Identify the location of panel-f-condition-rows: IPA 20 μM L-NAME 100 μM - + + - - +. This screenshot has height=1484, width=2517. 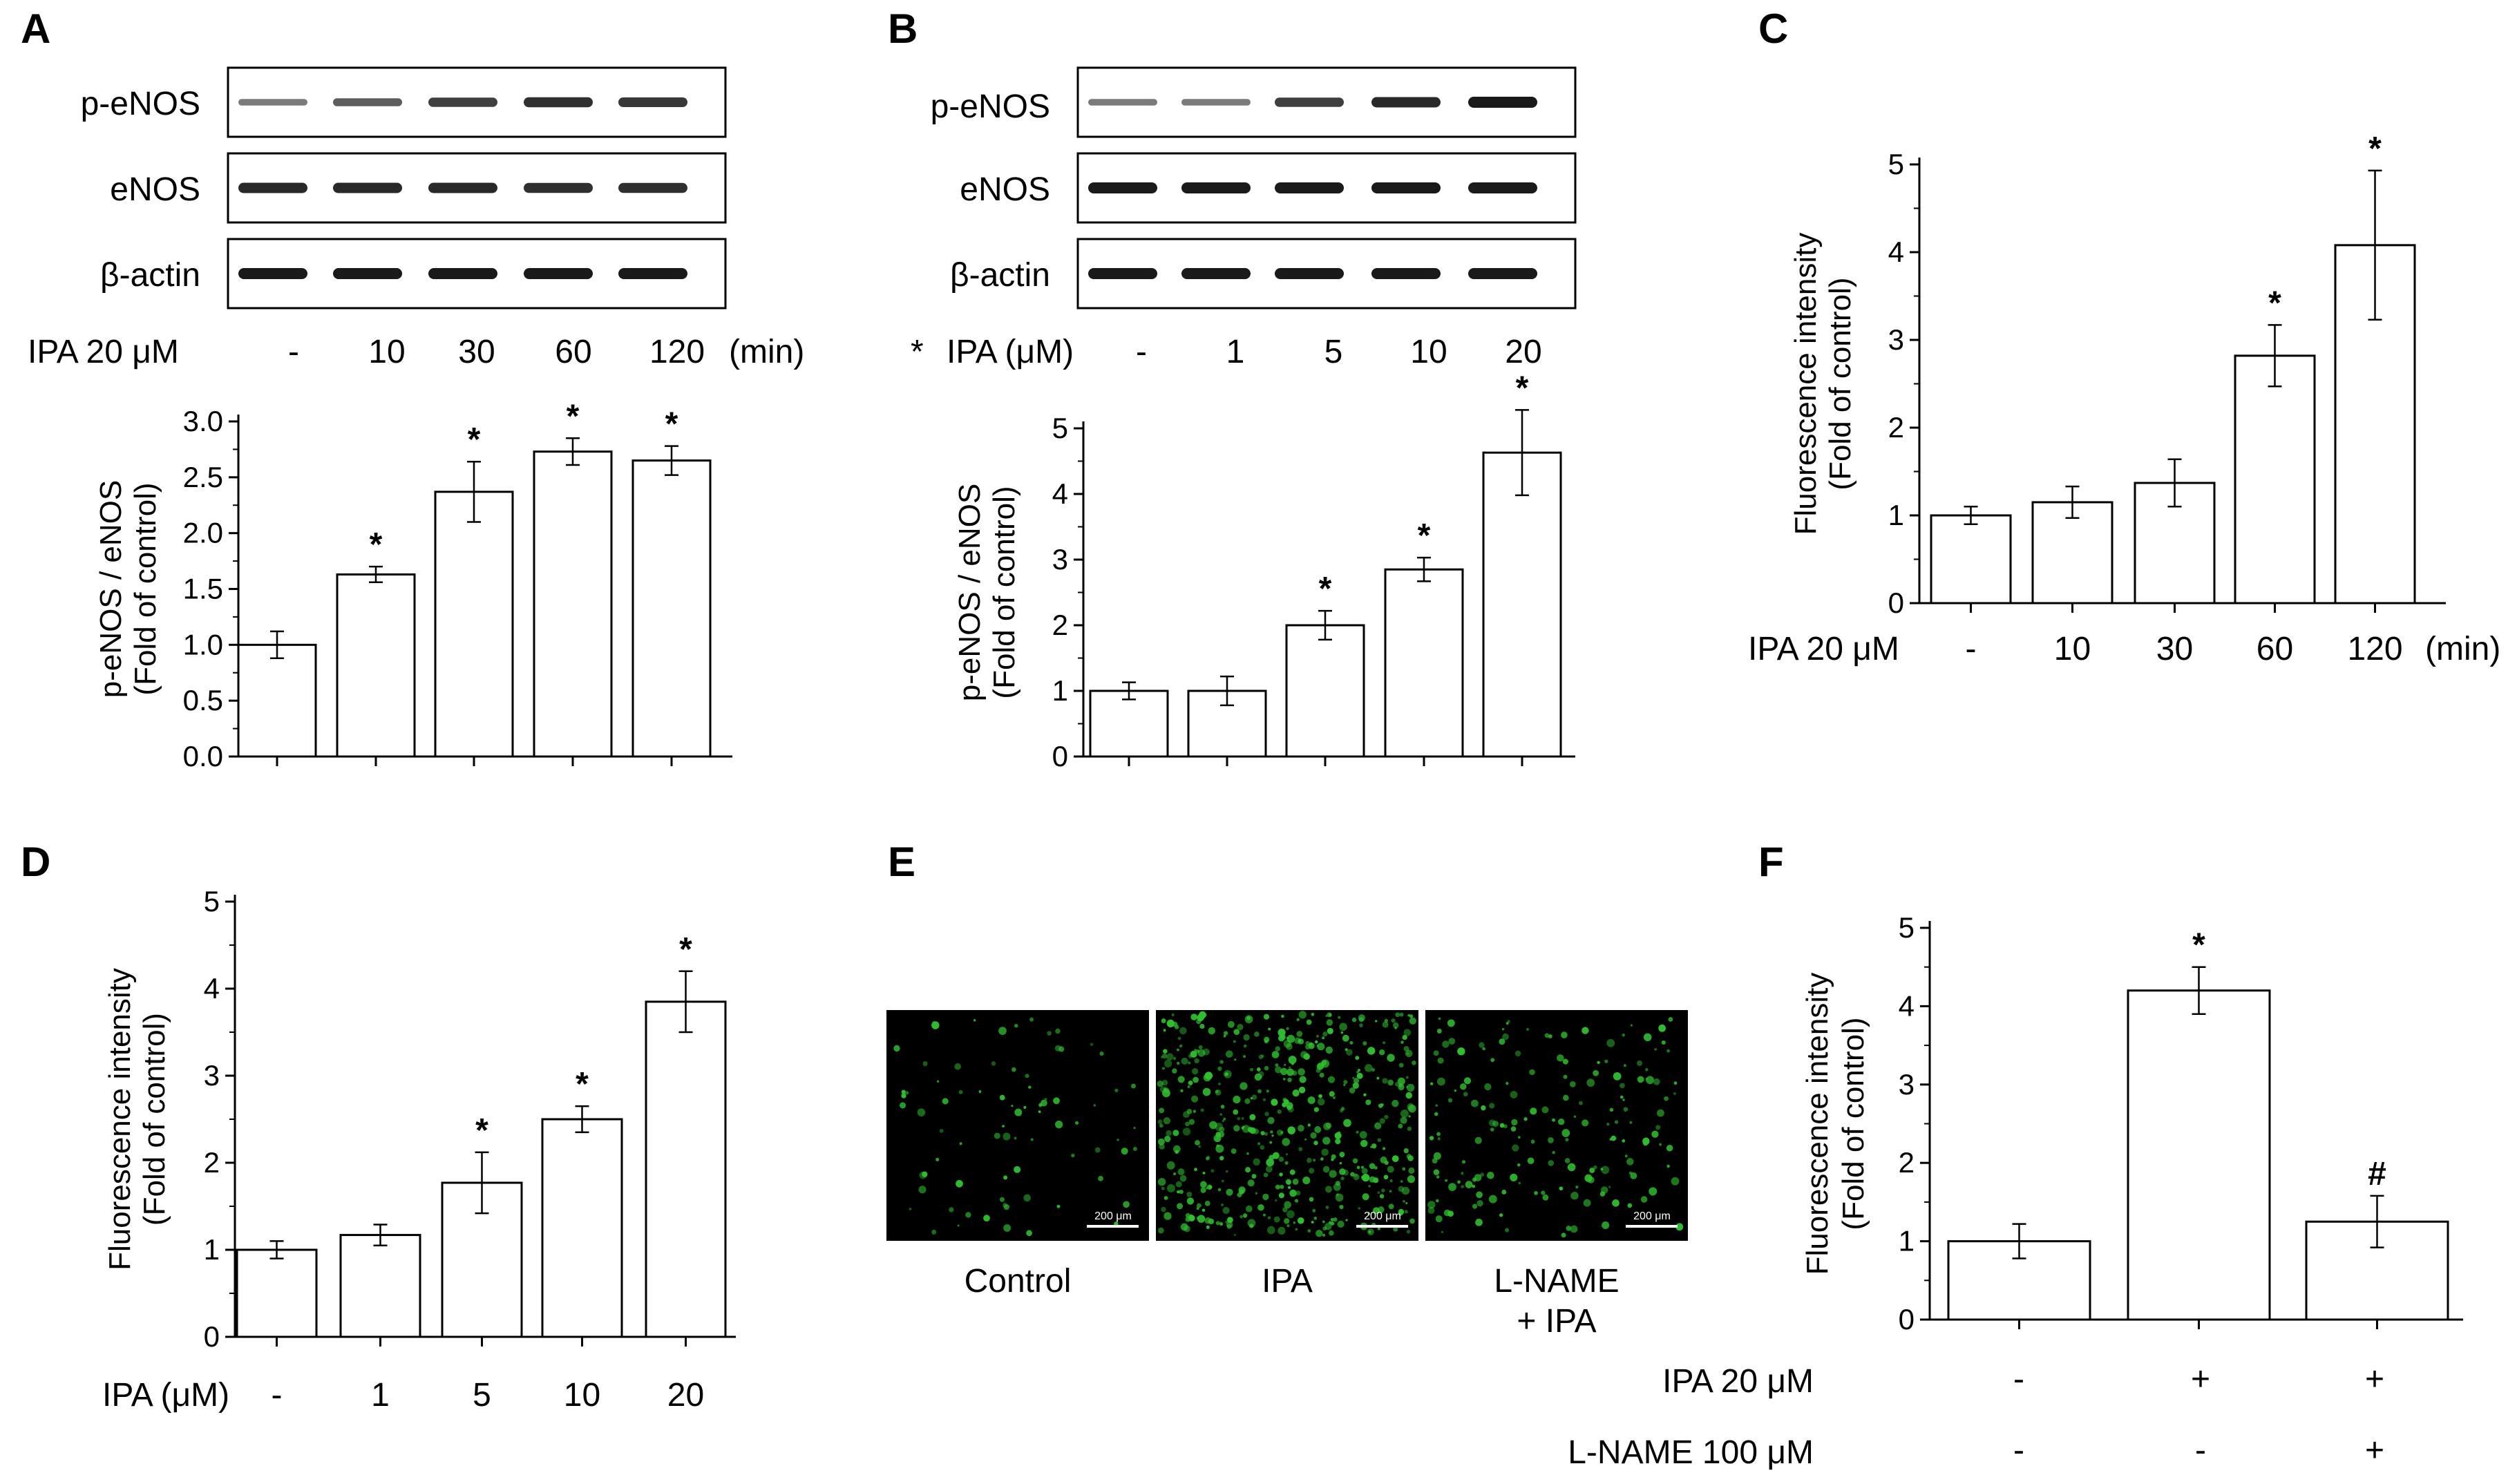
(1976, 1416).